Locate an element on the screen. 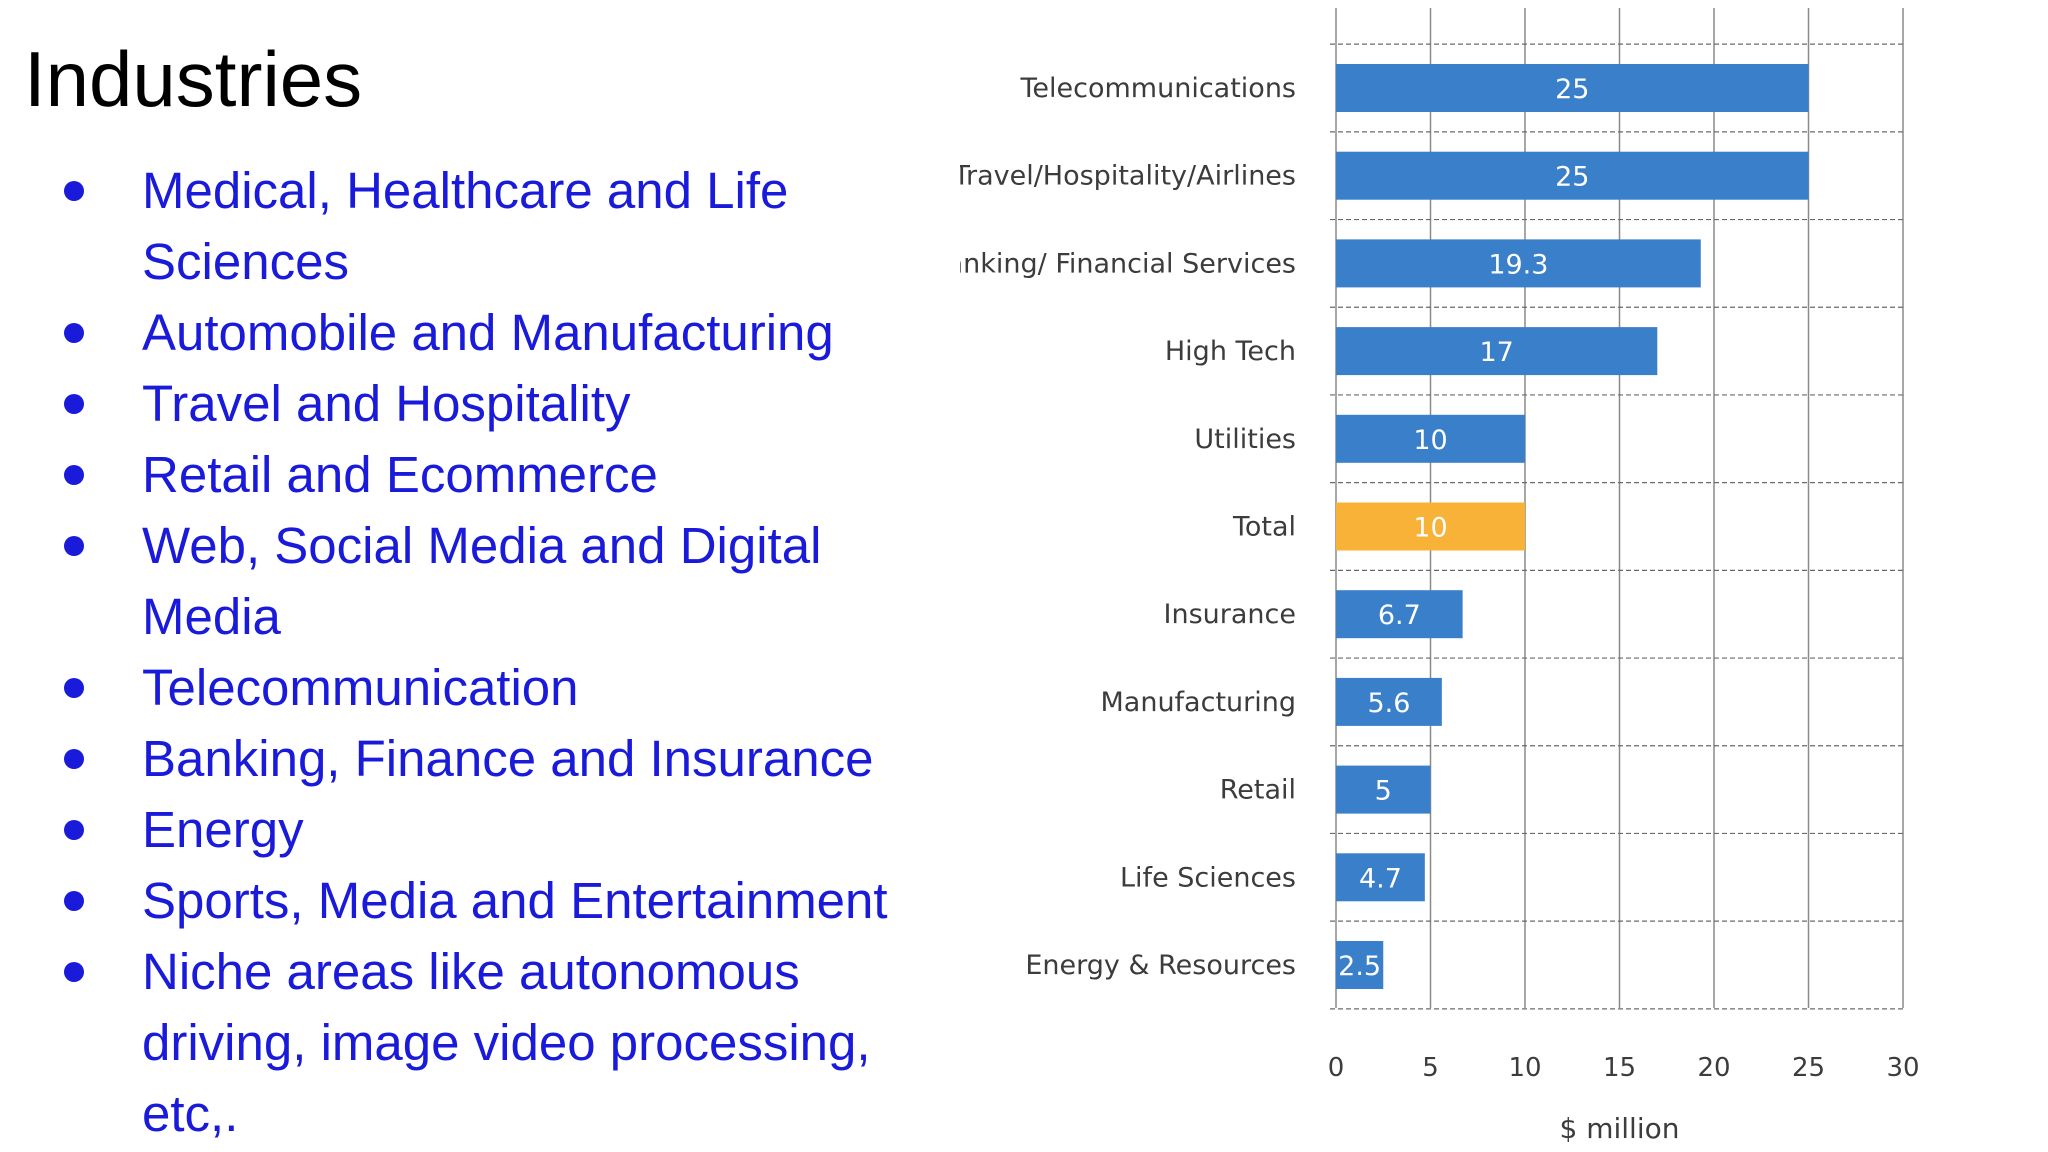 This screenshot has height=1152, width=2048. category-label: Energy & Resources is located at coordinates (1160, 965).